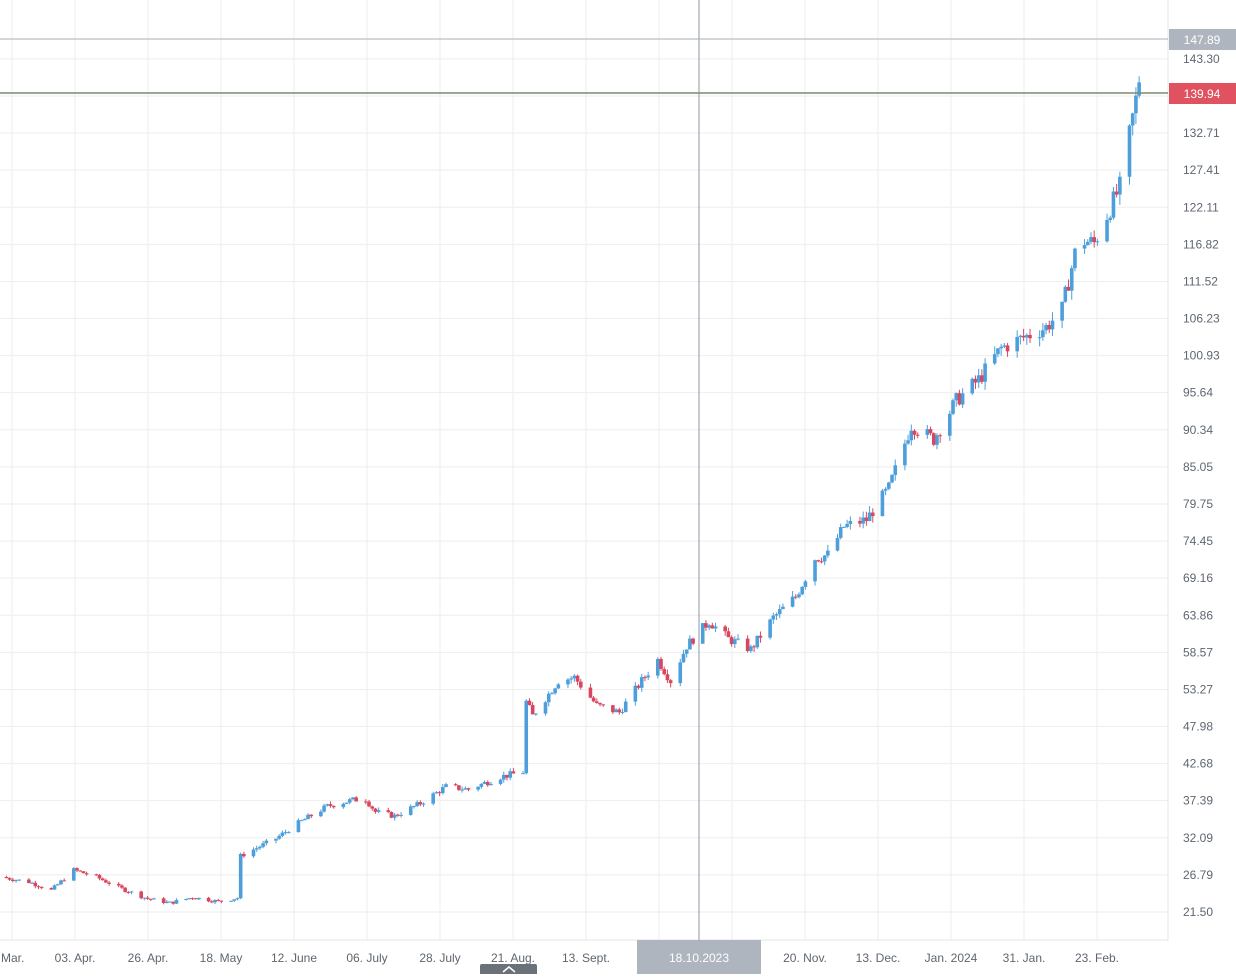  Describe the element at coordinates (1198, 838) in the screenshot. I see `y-tick-label: 32.09` at that location.